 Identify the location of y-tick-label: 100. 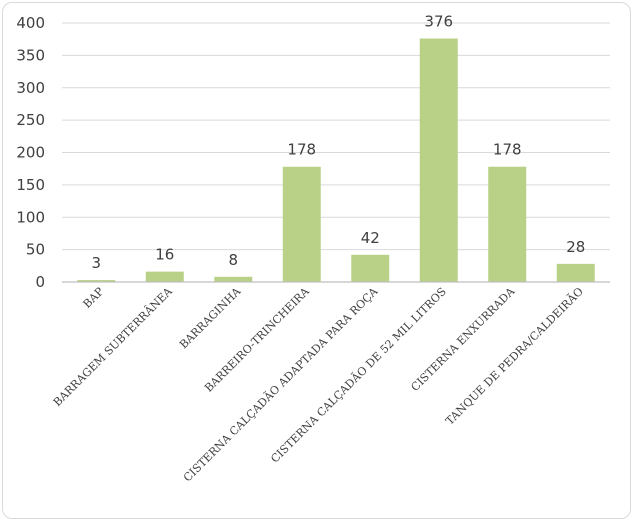
(30, 217).